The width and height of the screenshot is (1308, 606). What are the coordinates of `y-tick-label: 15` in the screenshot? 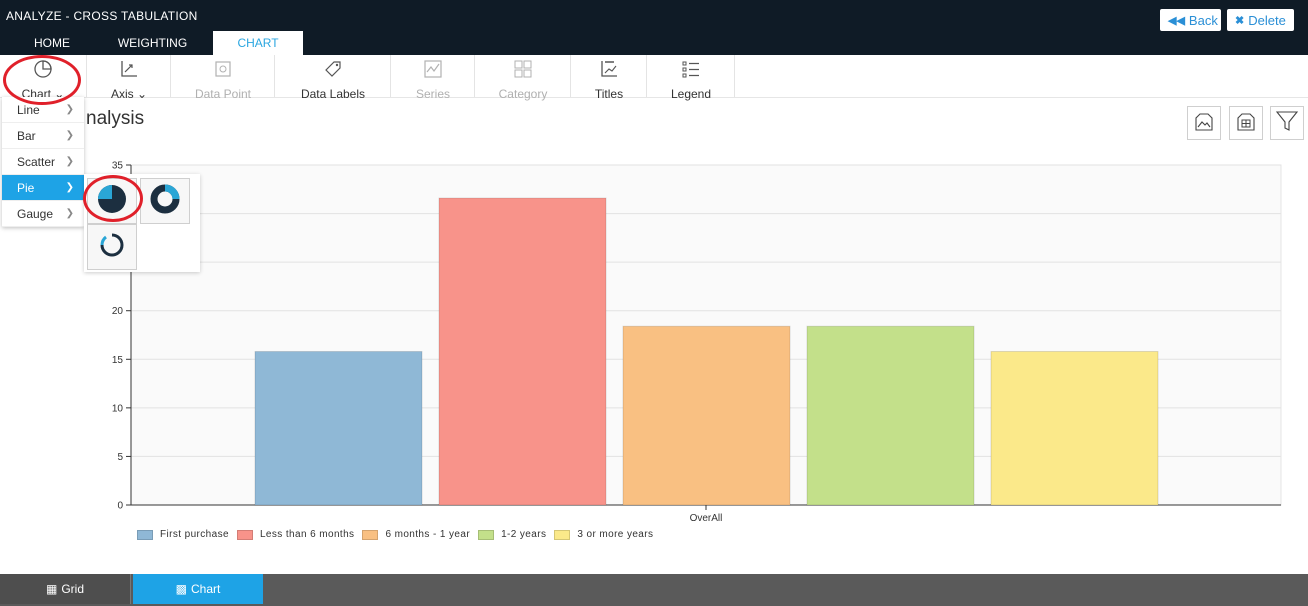 It's located at (118, 360).